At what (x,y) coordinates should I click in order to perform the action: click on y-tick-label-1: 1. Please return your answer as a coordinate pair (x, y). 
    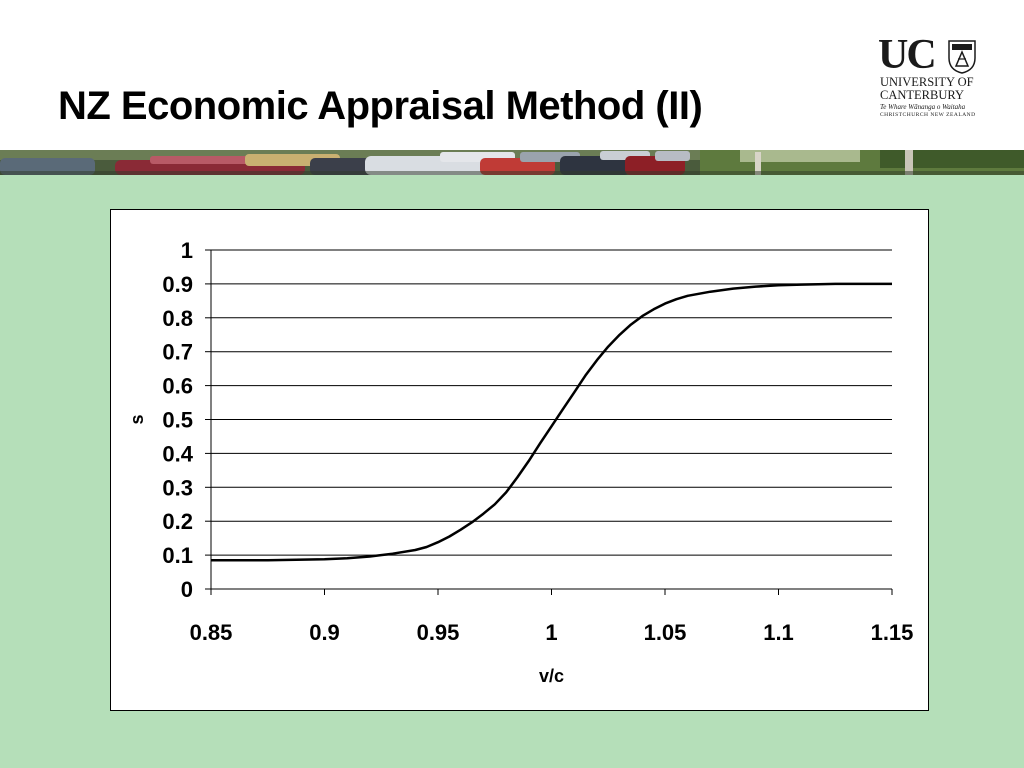
    Looking at the image, I should click on (187, 250).